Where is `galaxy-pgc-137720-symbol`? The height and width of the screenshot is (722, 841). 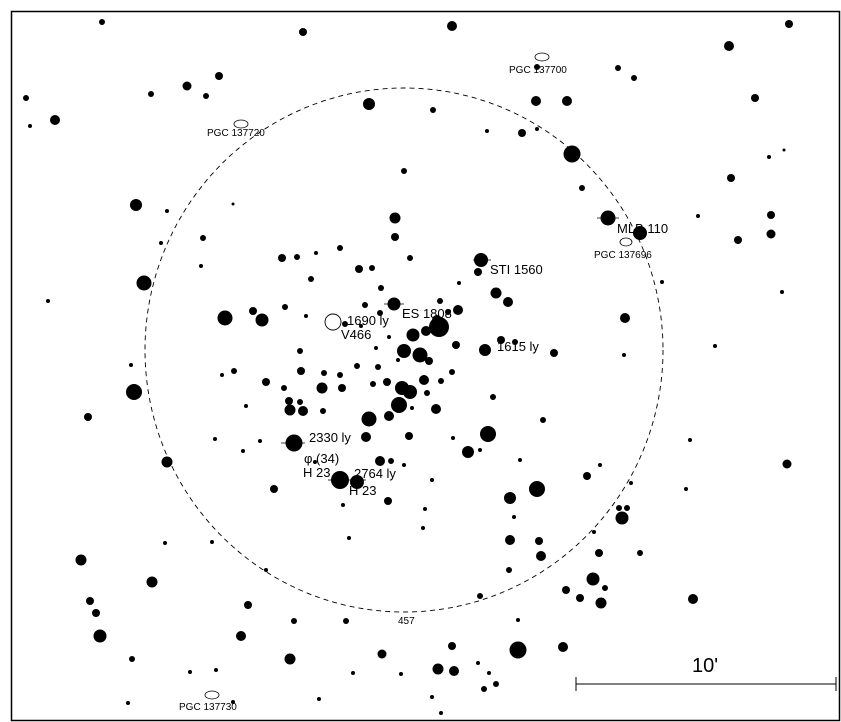 galaxy-pgc-137720-symbol is located at coordinates (241, 124).